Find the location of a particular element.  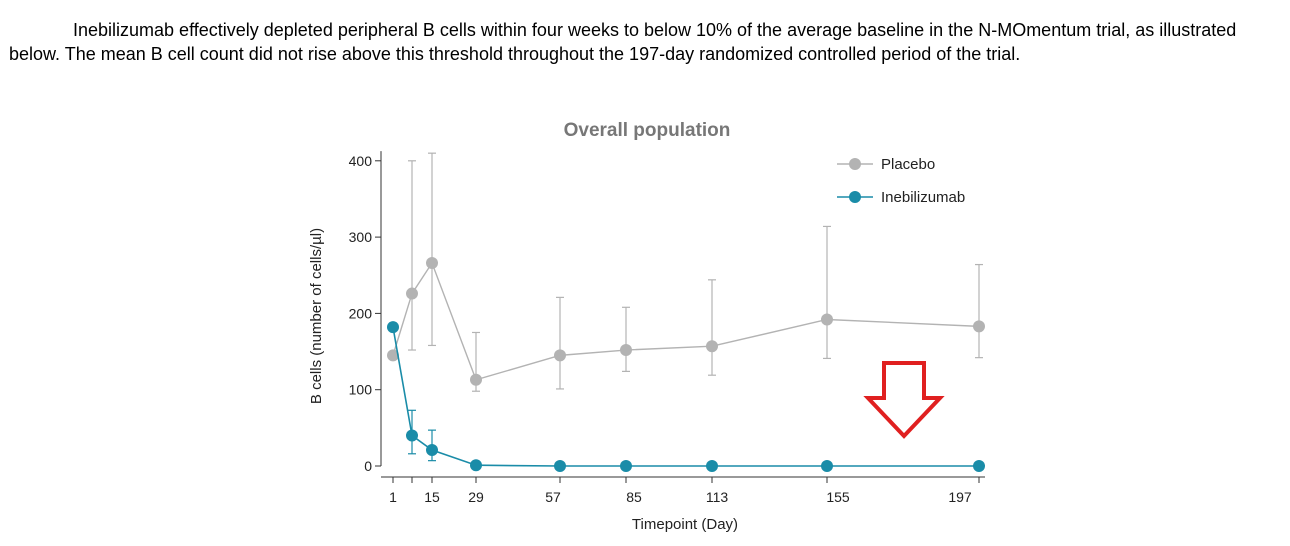

x-tick-label: 57 is located at coordinates (553, 497).